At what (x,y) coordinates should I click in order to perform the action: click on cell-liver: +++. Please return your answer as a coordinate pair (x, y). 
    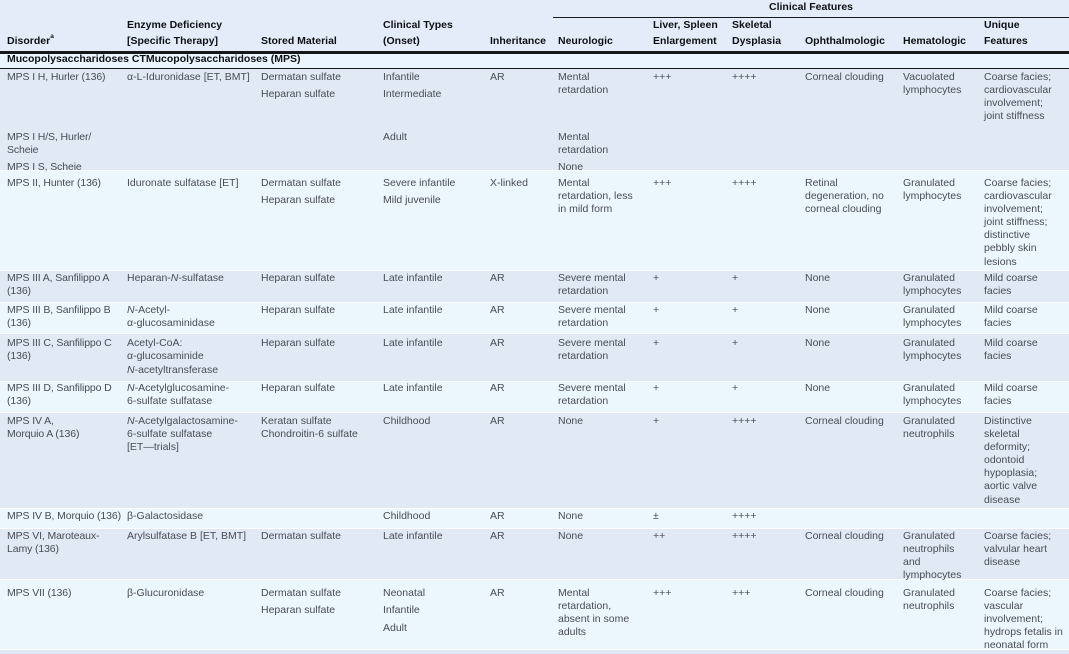
    Looking at the image, I should click on (690, 183).